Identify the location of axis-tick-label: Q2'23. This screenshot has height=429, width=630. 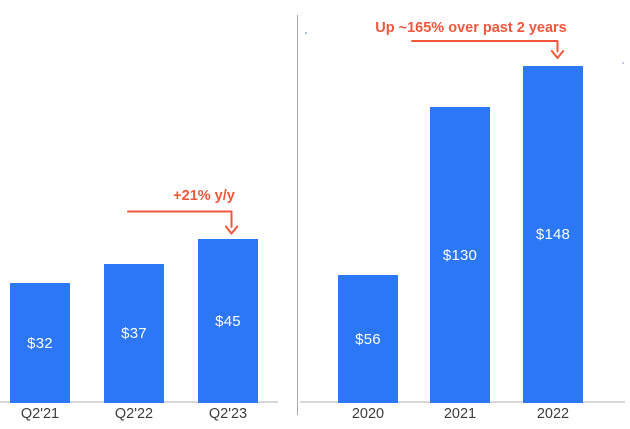
(228, 414).